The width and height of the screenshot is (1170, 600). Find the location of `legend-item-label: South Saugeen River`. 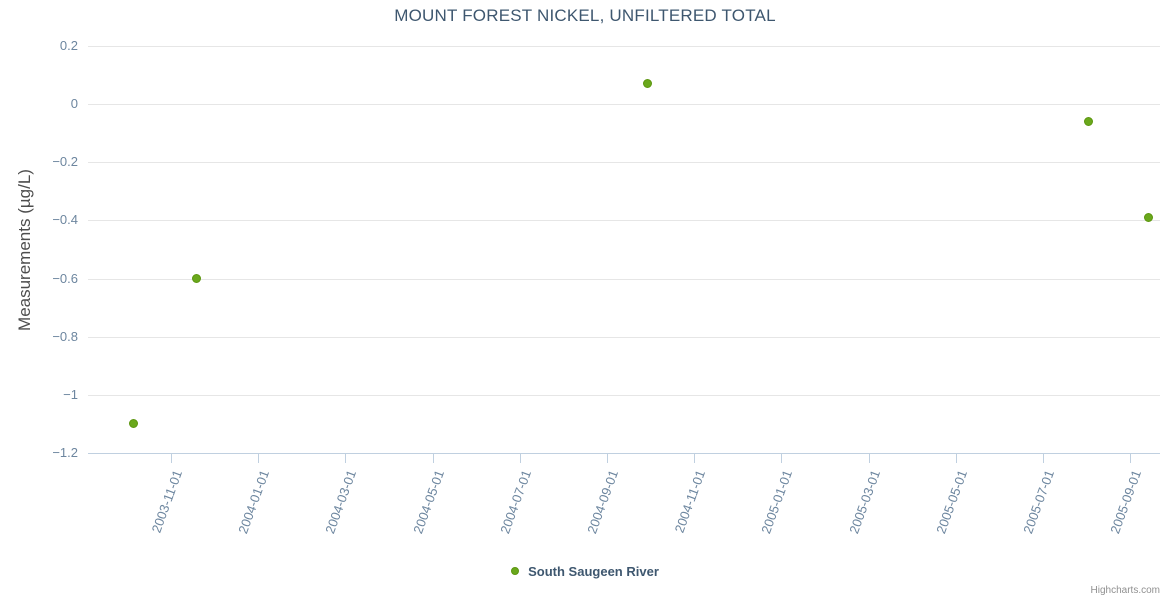

legend-item-label: South Saugeen River is located at coordinates (593, 572).